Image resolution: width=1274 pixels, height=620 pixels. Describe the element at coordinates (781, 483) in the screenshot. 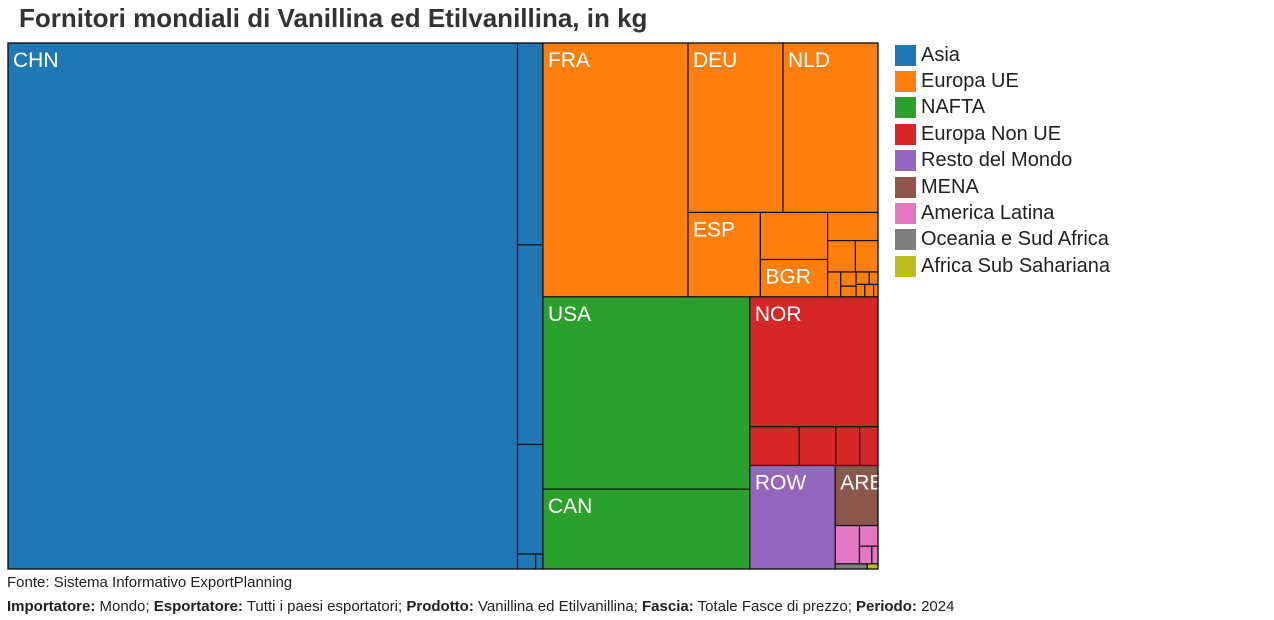

I see `tile-label: ROW` at that location.